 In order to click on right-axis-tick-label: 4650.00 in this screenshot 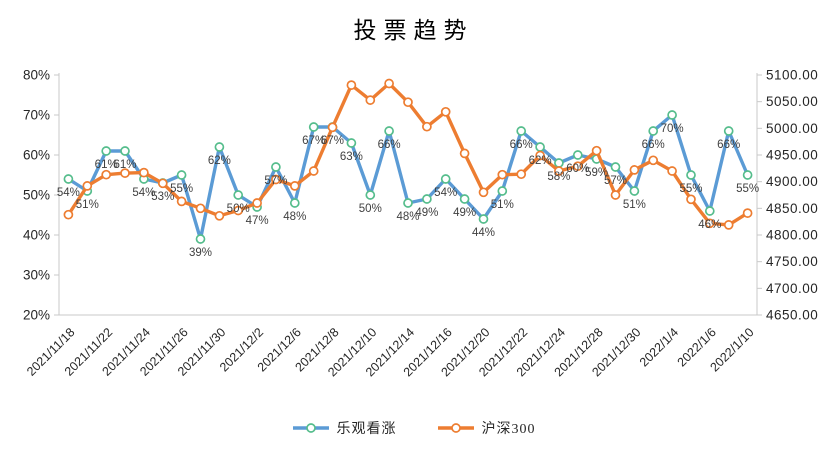, I will do `click(792, 315)`.